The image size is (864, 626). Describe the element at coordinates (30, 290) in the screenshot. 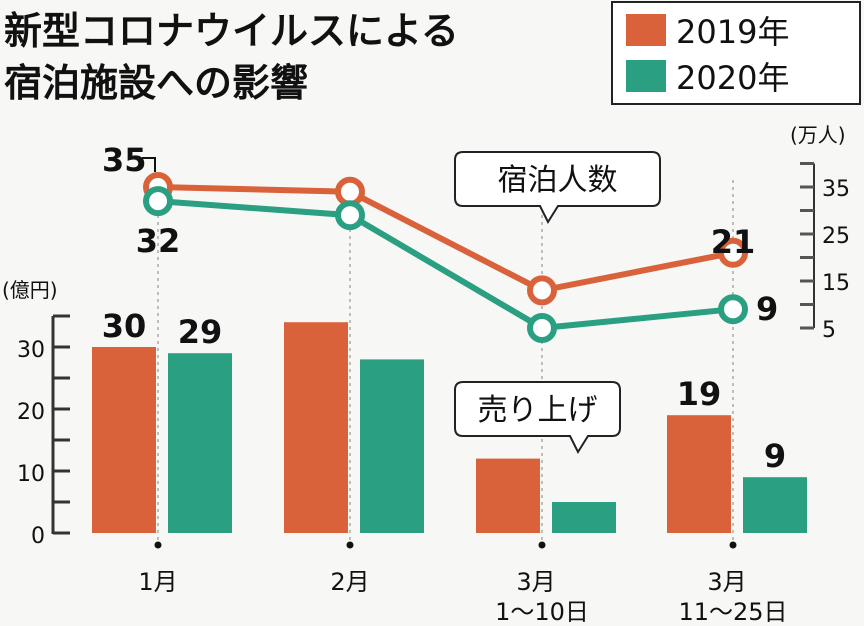

I see `left-axis-unit: (億円)` at that location.